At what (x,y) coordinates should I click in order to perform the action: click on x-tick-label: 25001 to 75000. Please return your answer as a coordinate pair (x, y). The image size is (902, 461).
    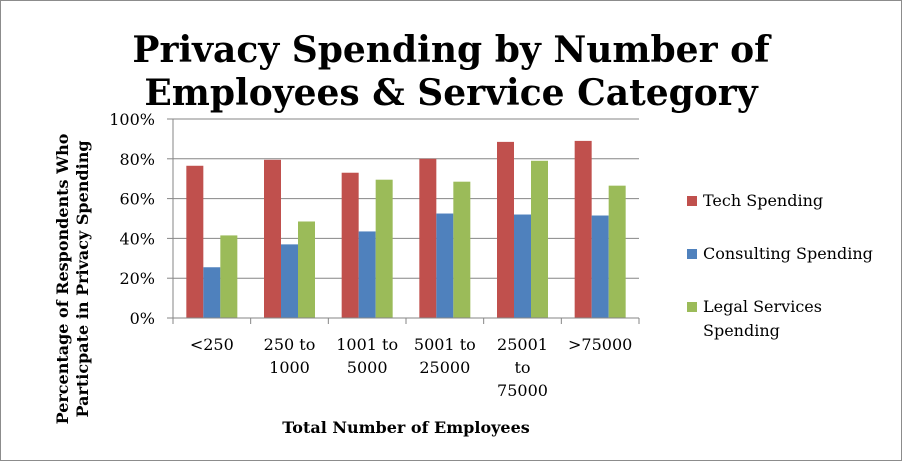
    Looking at the image, I should click on (522, 367).